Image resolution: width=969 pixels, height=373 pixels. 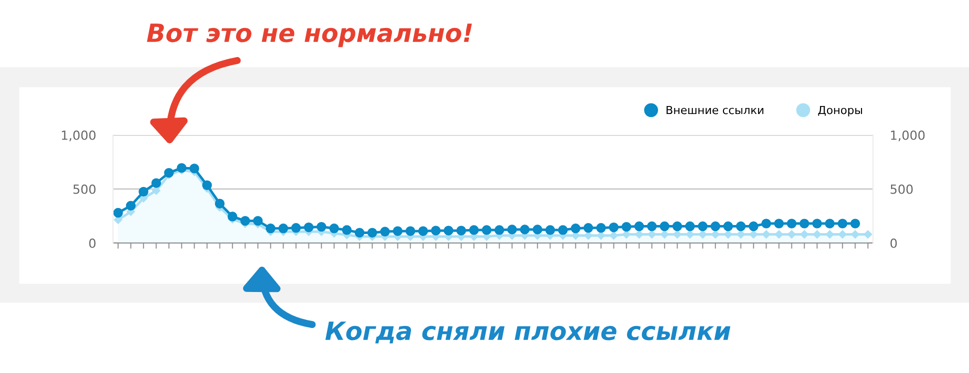 What do you see at coordinates (908, 136) in the screenshot?
I see `y2-tick-label: 1,000` at bounding box center [908, 136].